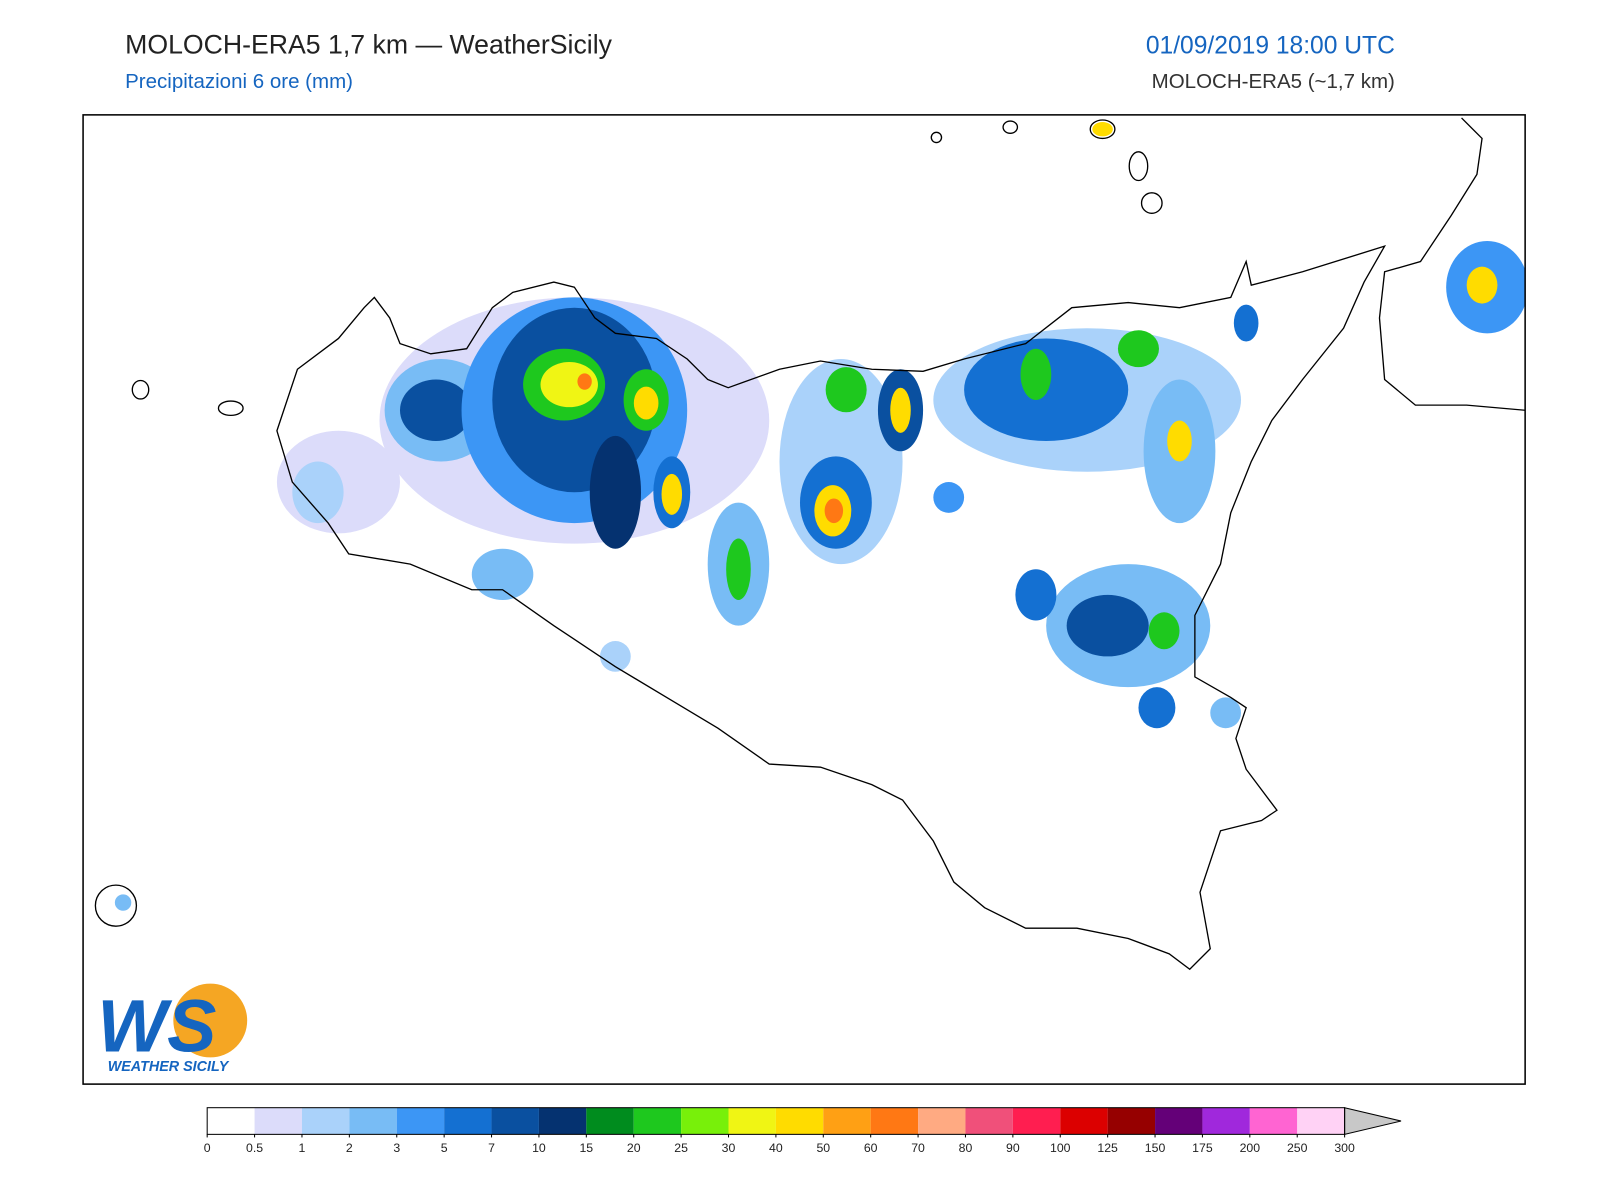  I want to click on colorbar-label: 125, so click(1107, 1148).